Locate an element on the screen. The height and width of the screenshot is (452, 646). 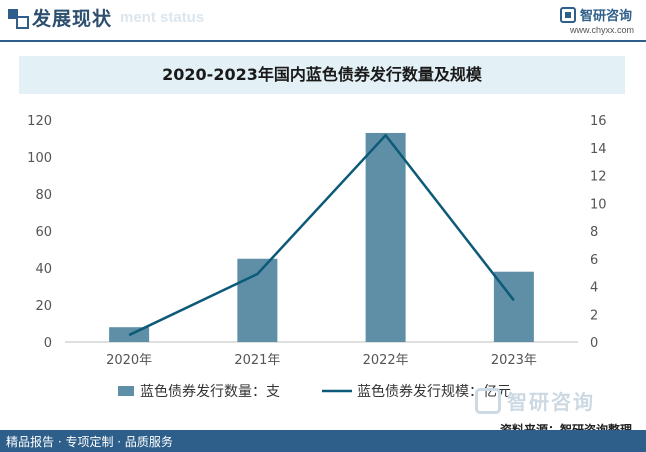
y-left-tick-label: 40 is located at coordinates (43, 269).